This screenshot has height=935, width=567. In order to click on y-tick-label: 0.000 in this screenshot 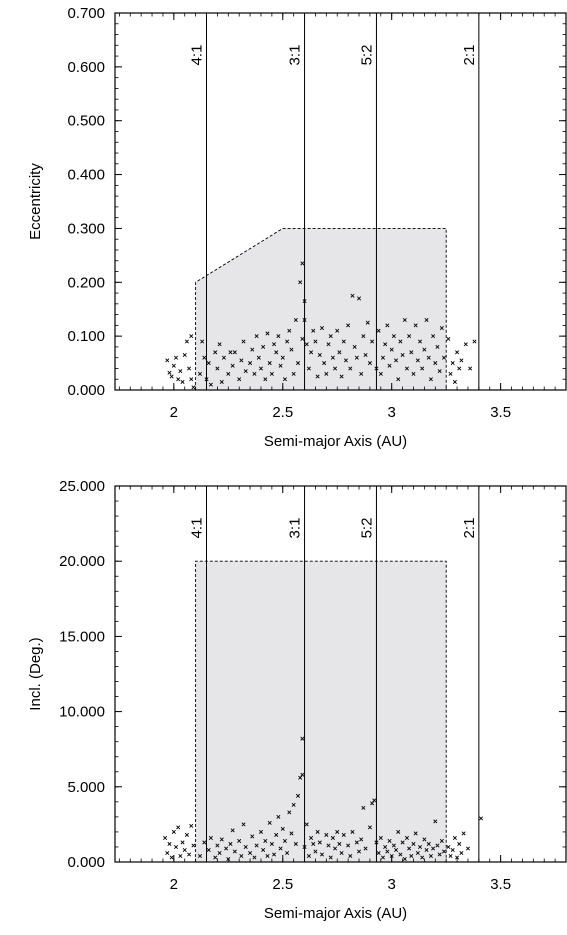, I will do `click(86, 390)`.